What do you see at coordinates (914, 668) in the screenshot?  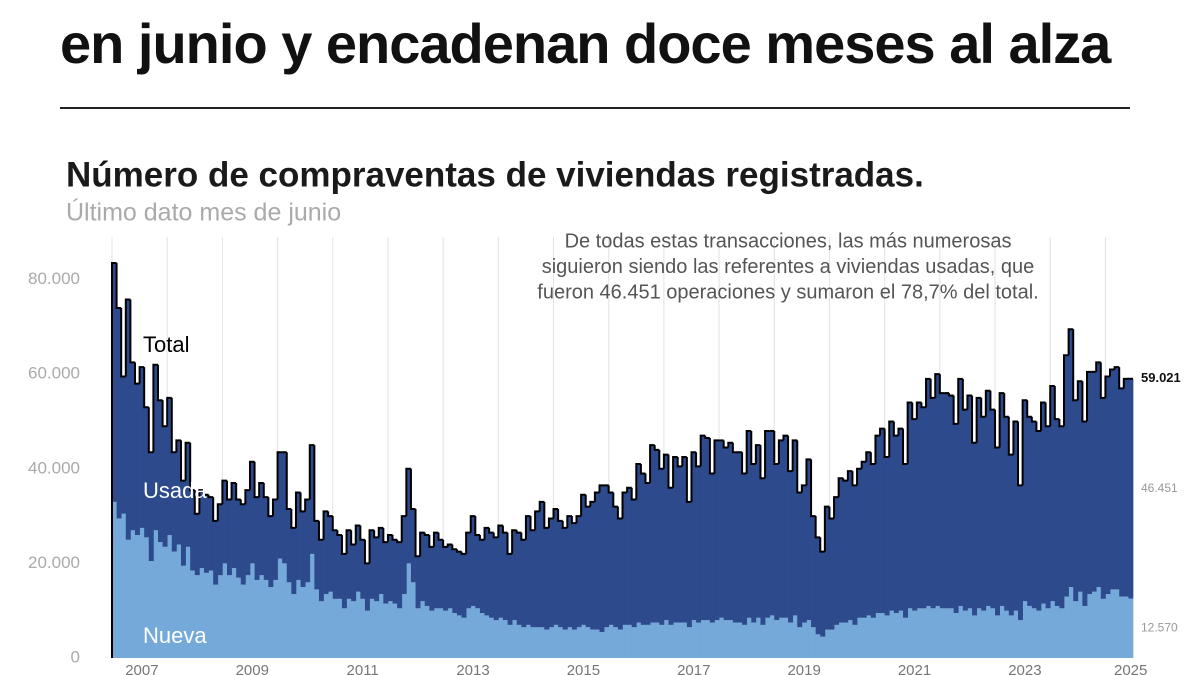 I see `x-tick-label: 2021` at bounding box center [914, 668].